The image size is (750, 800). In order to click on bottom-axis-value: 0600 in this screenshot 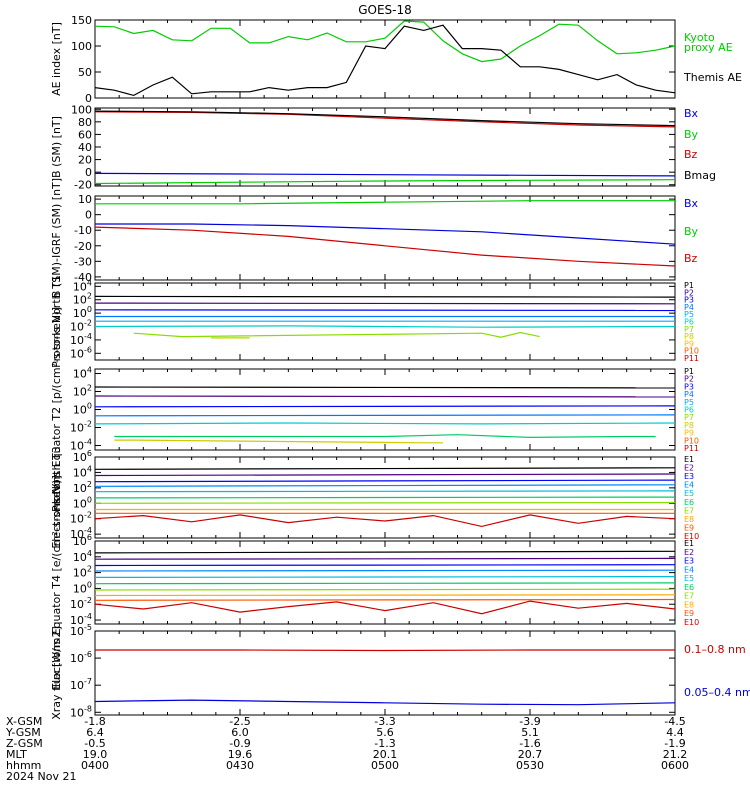, I will do `click(675, 765)`.